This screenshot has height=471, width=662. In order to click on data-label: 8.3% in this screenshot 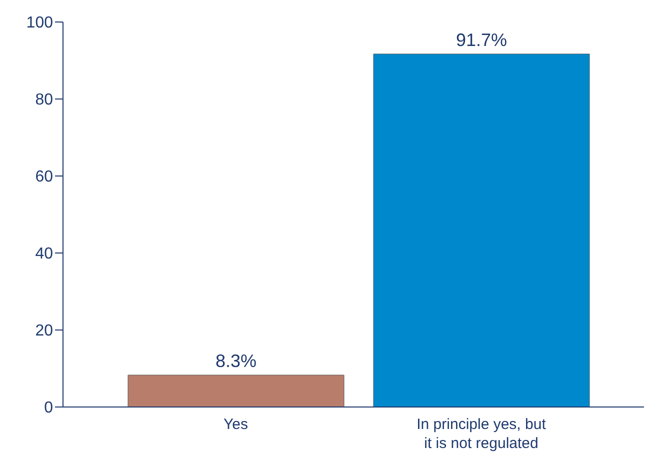, I will do `click(236, 361)`.